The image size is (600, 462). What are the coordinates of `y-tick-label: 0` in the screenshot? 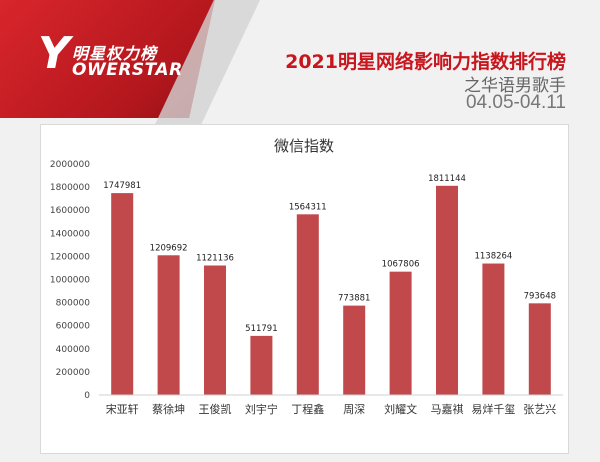 It's located at (87, 396).